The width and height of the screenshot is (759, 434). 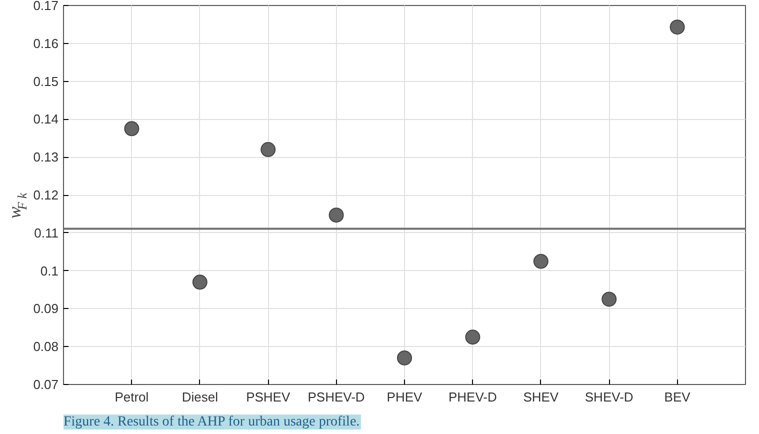 What do you see at coordinates (472, 397) in the screenshot?
I see `x-tick-label: PHEV-D` at bounding box center [472, 397].